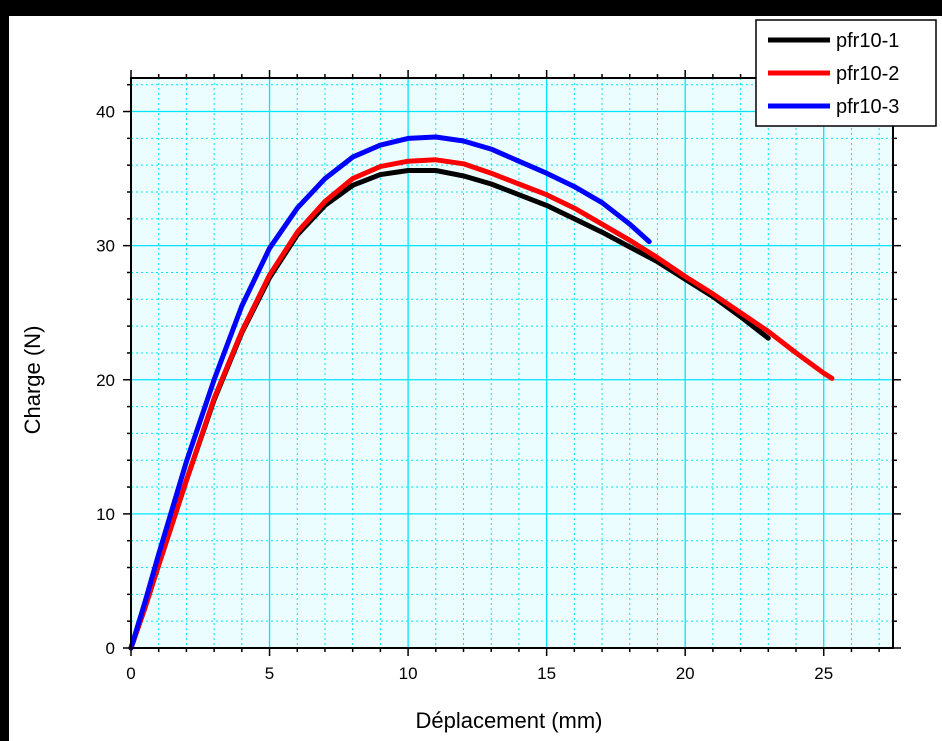 Image resolution: width=942 pixels, height=741 pixels. I want to click on legend-label: pfr10-3, so click(867, 107).